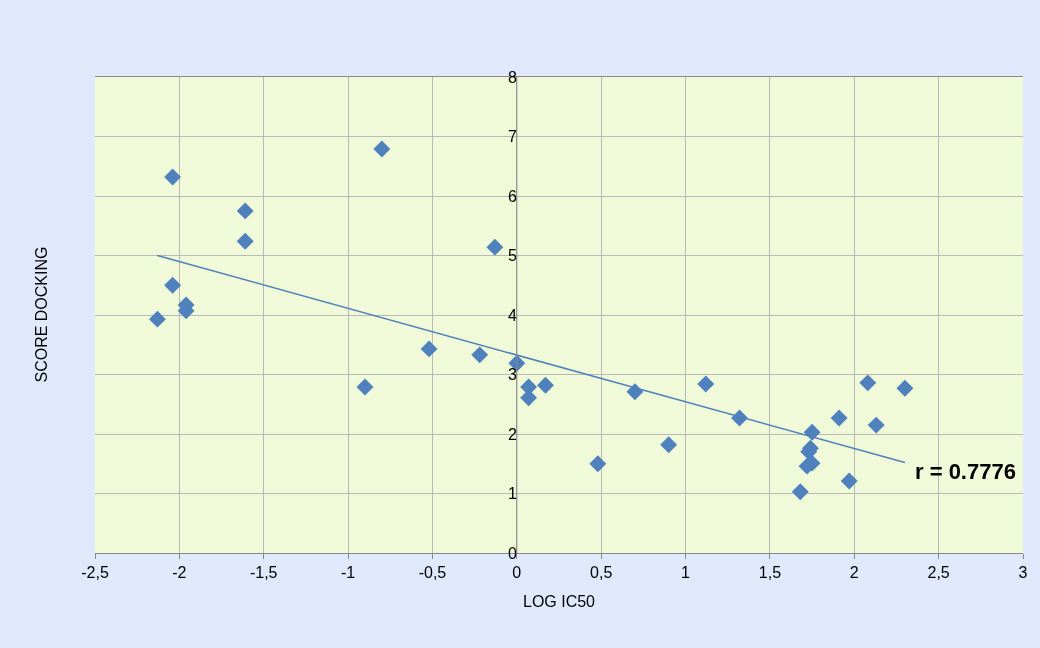 Image resolution: width=1040 pixels, height=648 pixels. I want to click on x-tick-label: 2,5, so click(938, 573).